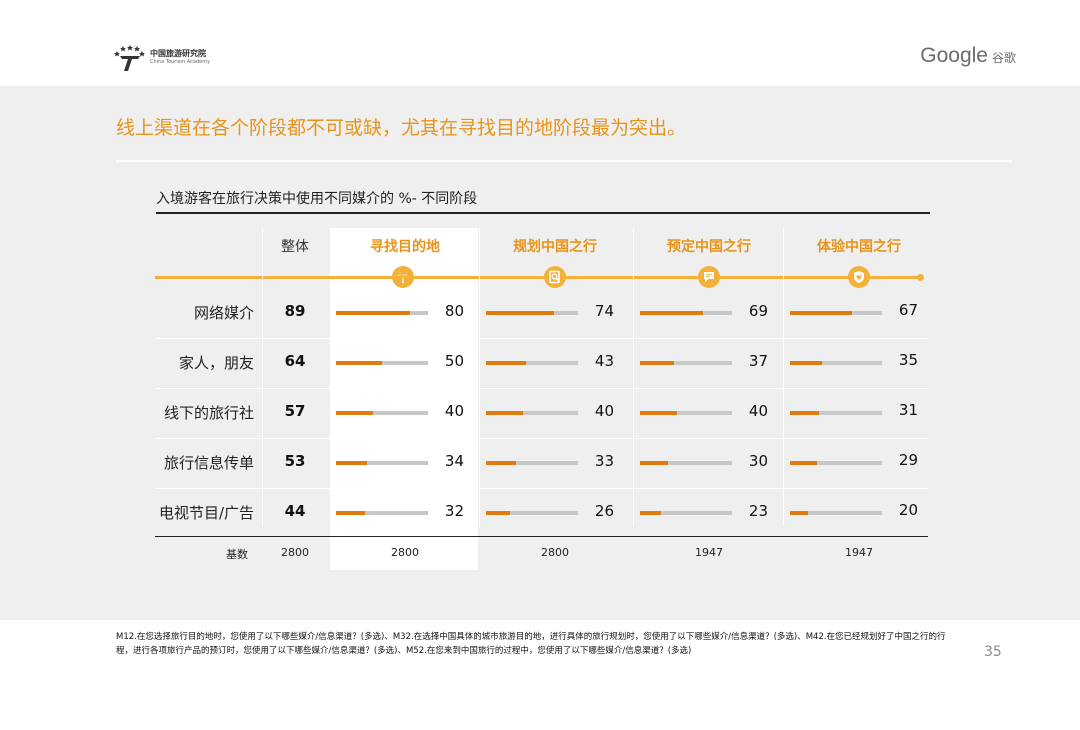  What do you see at coordinates (758, 511) in the screenshot?
I see `bar-value-label: 23` at bounding box center [758, 511].